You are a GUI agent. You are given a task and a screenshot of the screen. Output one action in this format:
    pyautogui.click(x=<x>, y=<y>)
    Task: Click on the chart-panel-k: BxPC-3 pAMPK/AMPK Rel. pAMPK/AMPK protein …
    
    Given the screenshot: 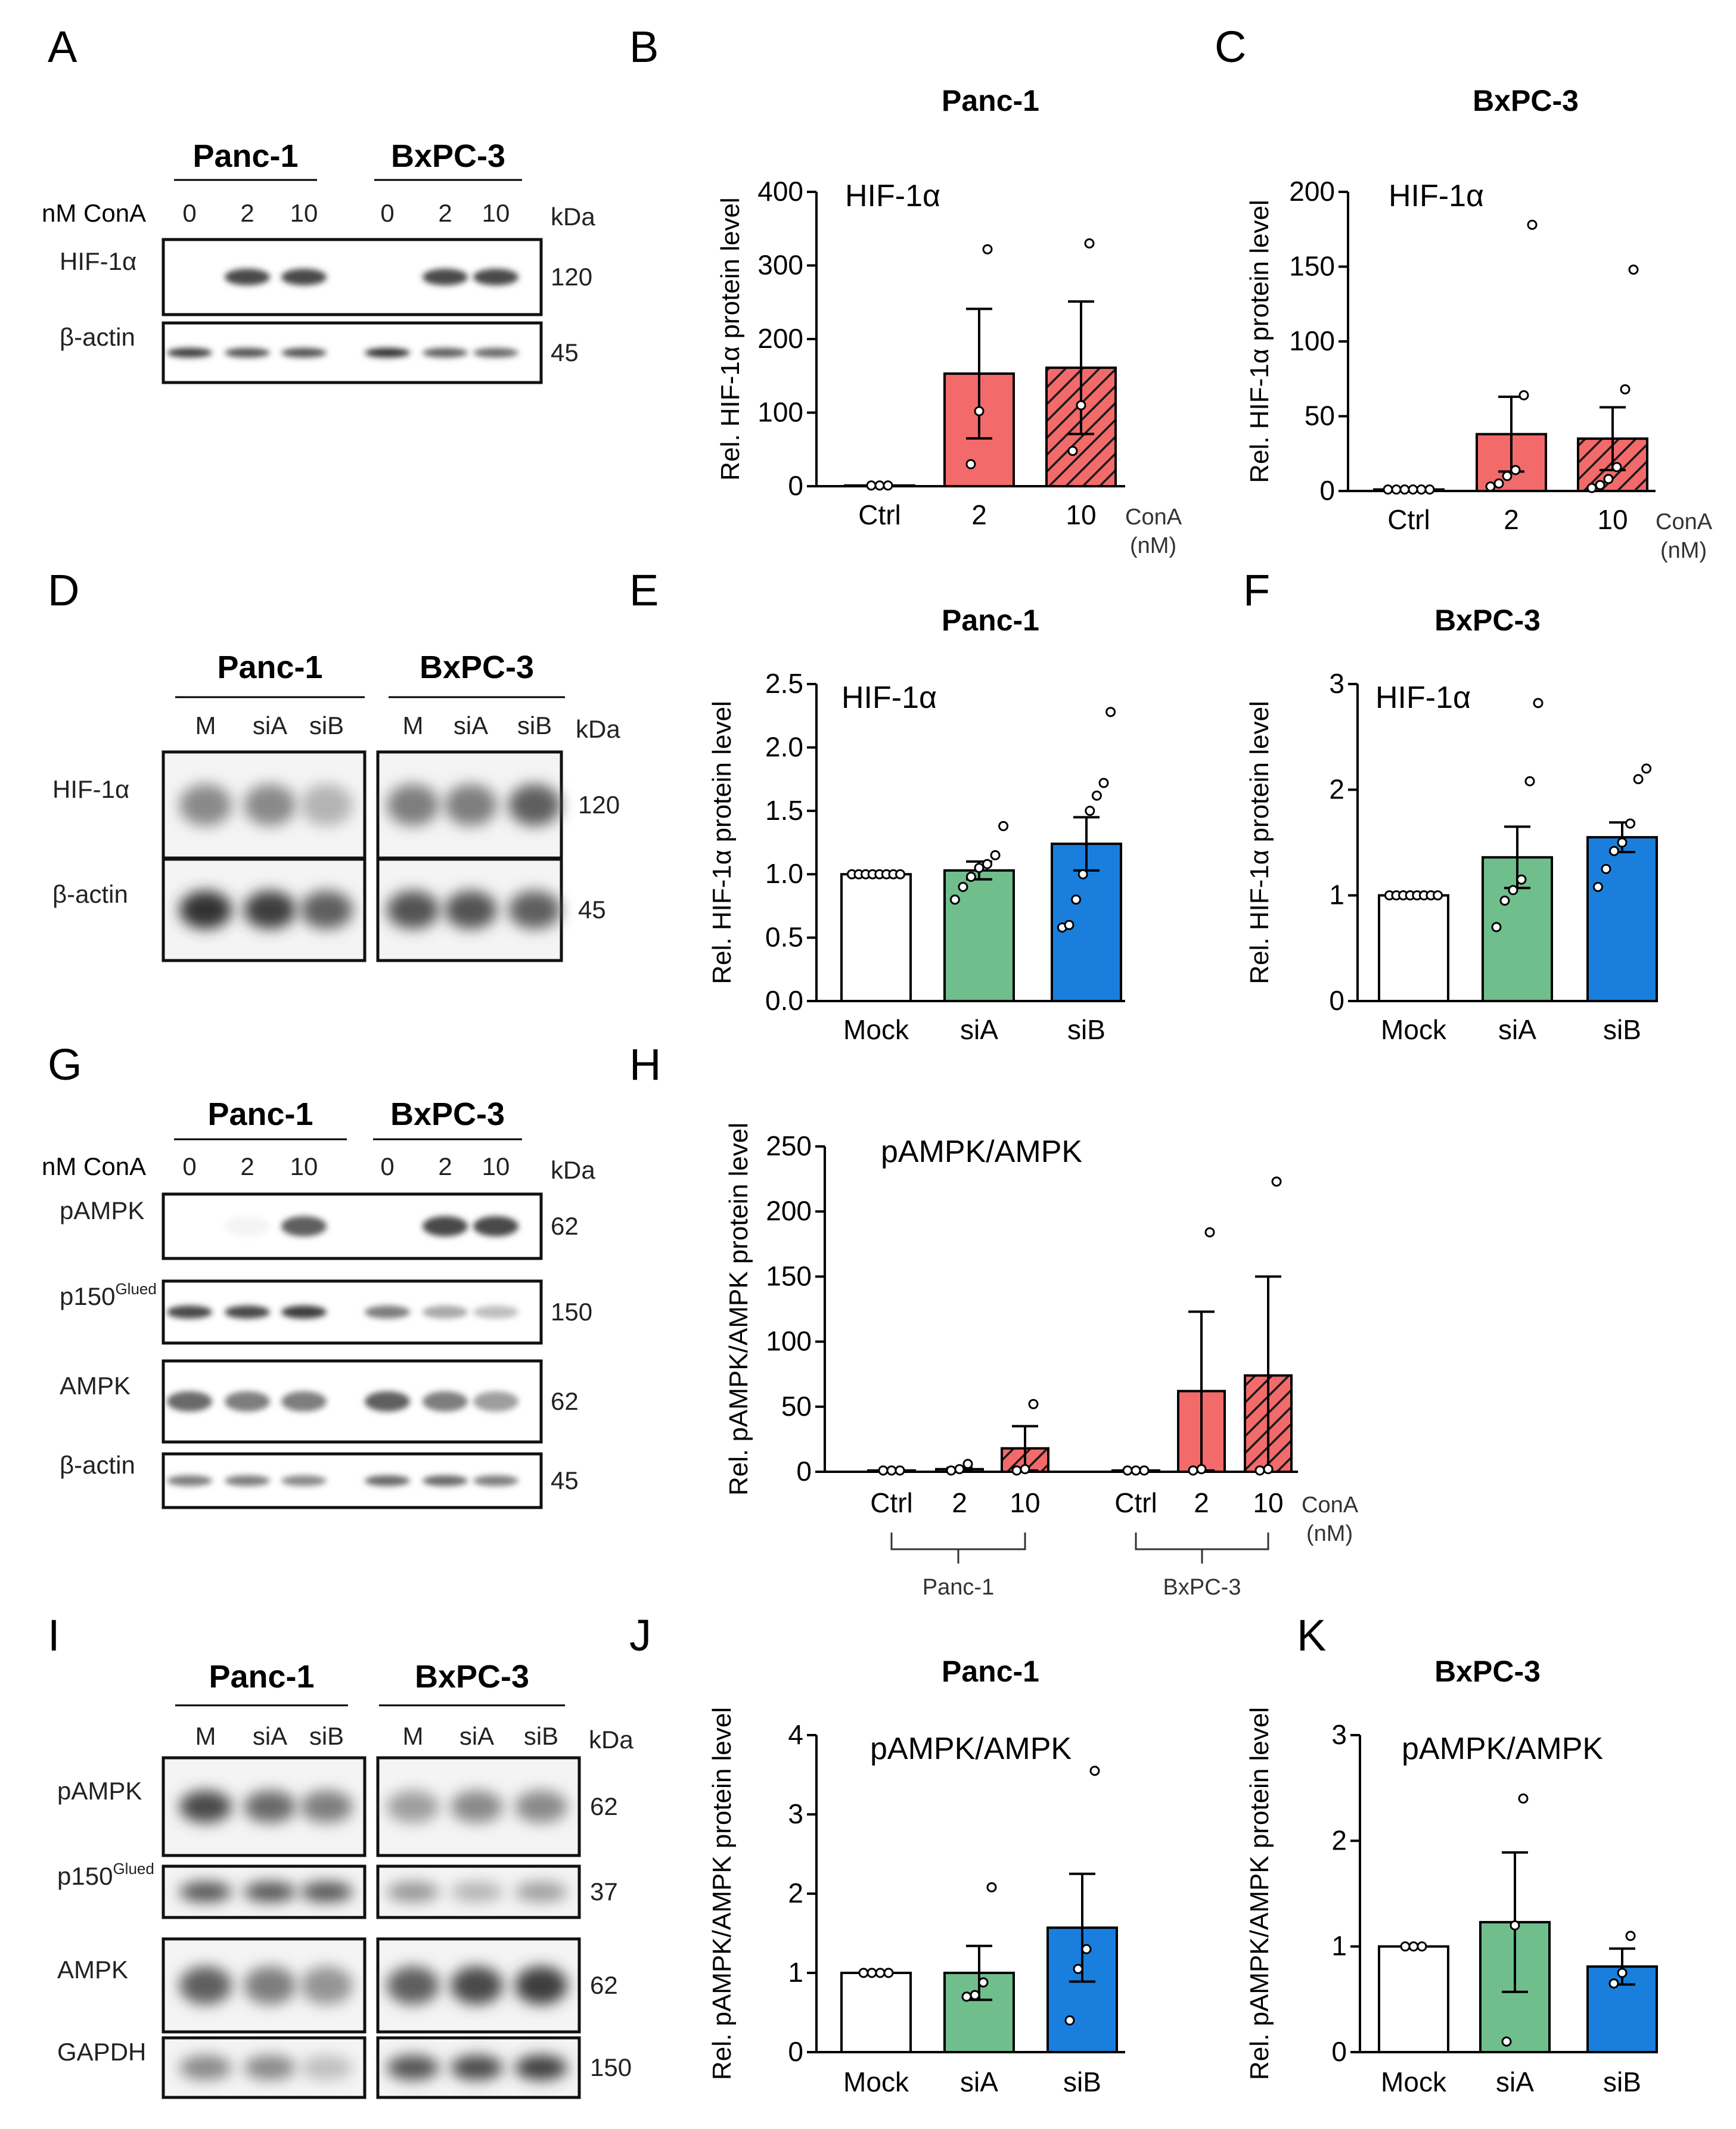 What is the action you would take?
    pyautogui.click(x=1451, y=1876)
    